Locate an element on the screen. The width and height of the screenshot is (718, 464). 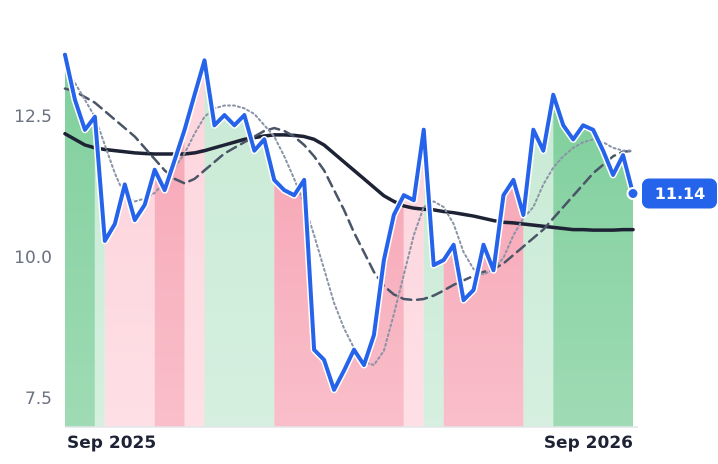
x-tick-label: Sep 2025 is located at coordinates (111, 443).